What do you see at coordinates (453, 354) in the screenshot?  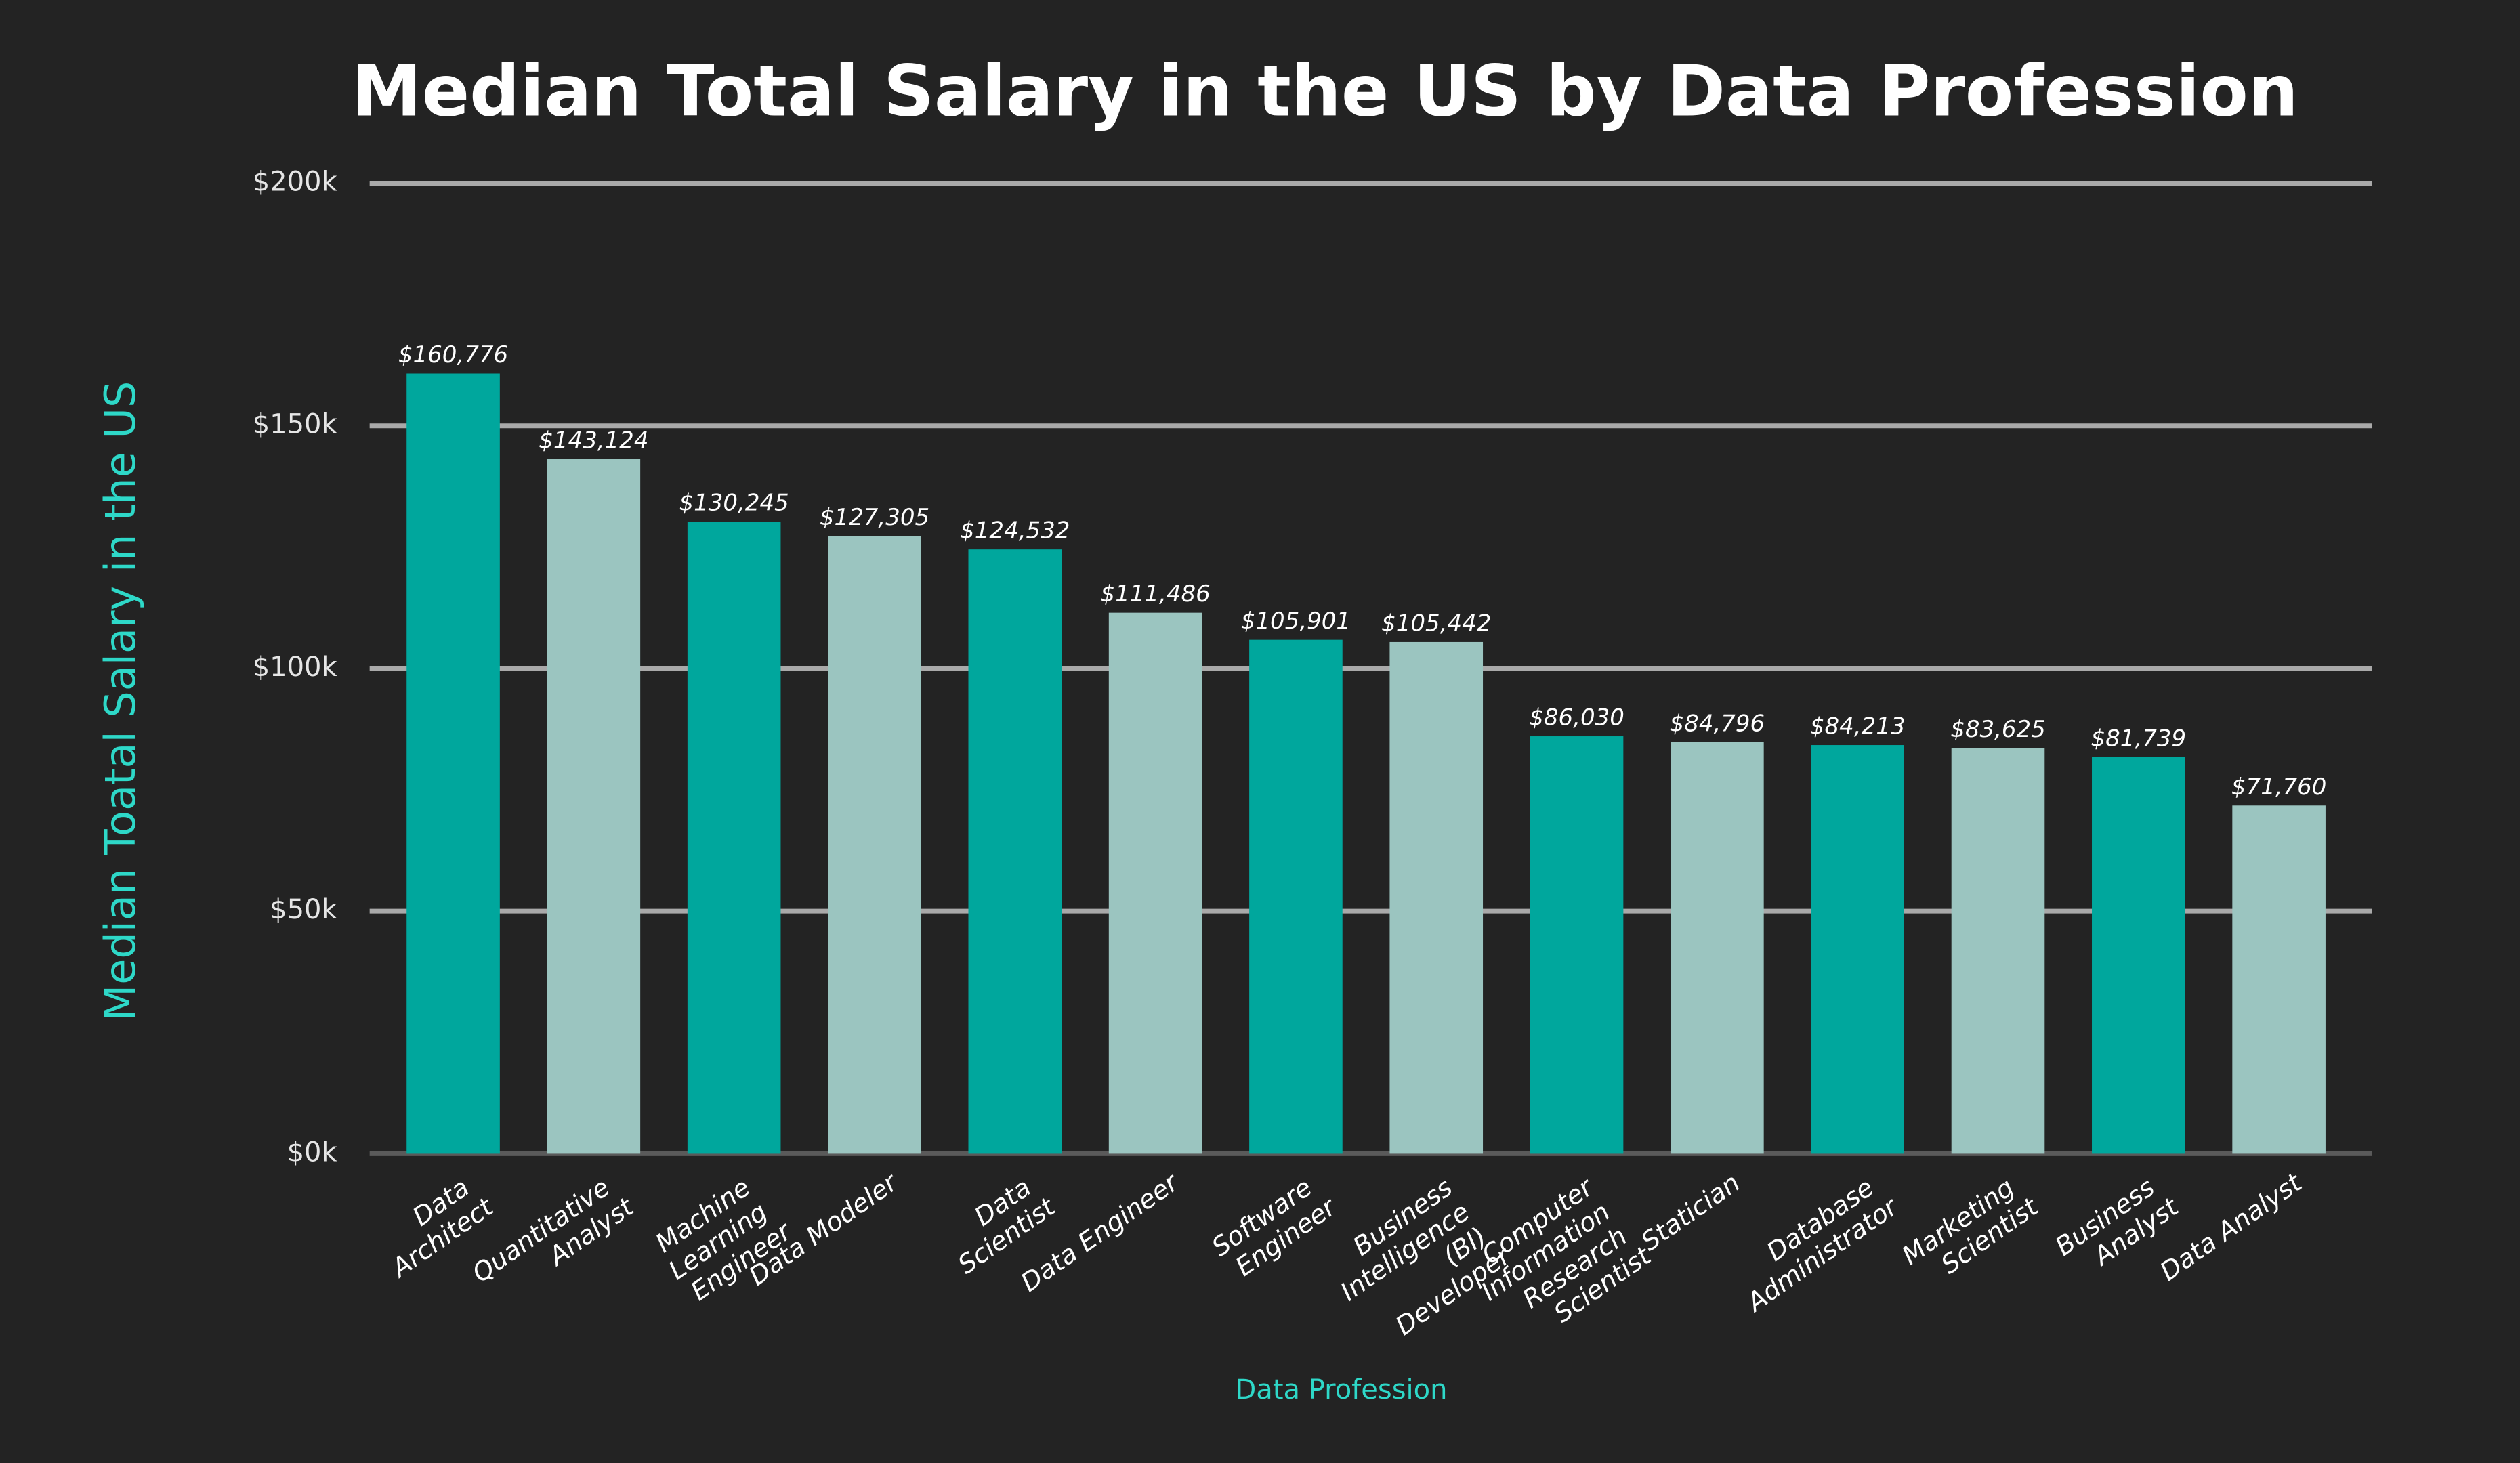 I see `value-label: $160,776` at bounding box center [453, 354].